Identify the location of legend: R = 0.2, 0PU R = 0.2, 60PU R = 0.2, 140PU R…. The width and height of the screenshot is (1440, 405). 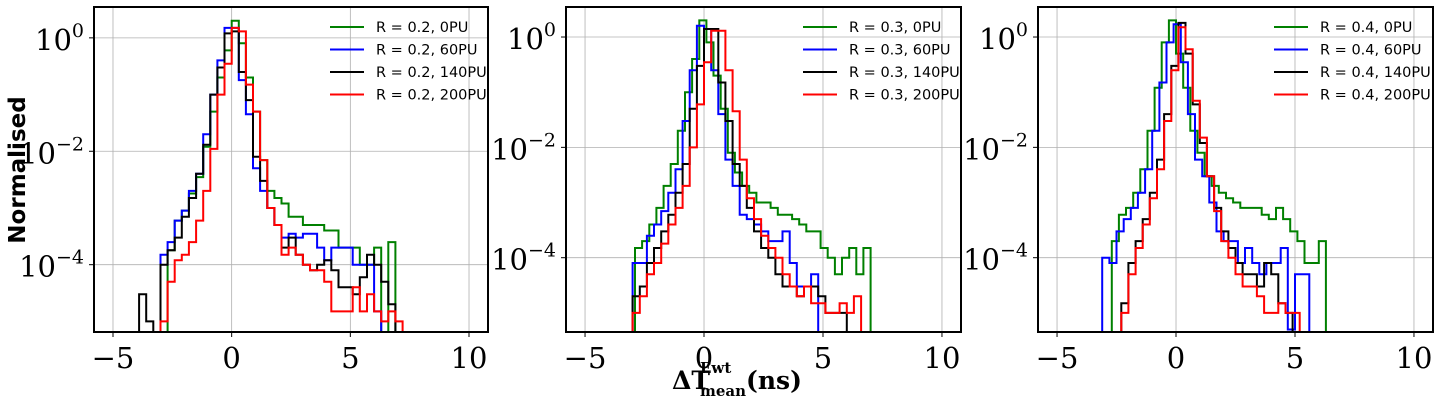
(408, 62).